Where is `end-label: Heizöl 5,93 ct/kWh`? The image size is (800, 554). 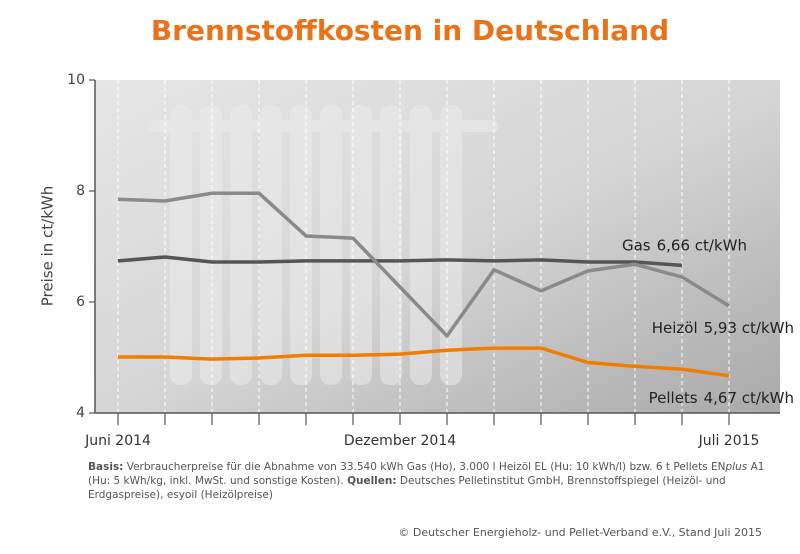
end-label: Heizöl 5,93 ct/kWh is located at coordinates (723, 327).